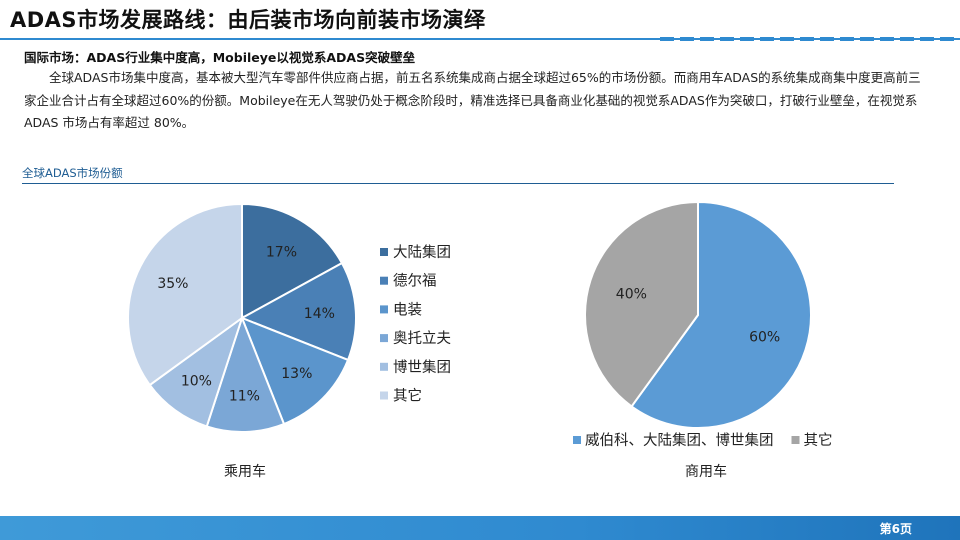 This screenshot has width=960, height=540. What do you see at coordinates (245, 471) in the screenshot?
I see `chart-caption: 乘用车` at bounding box center [245, 471].